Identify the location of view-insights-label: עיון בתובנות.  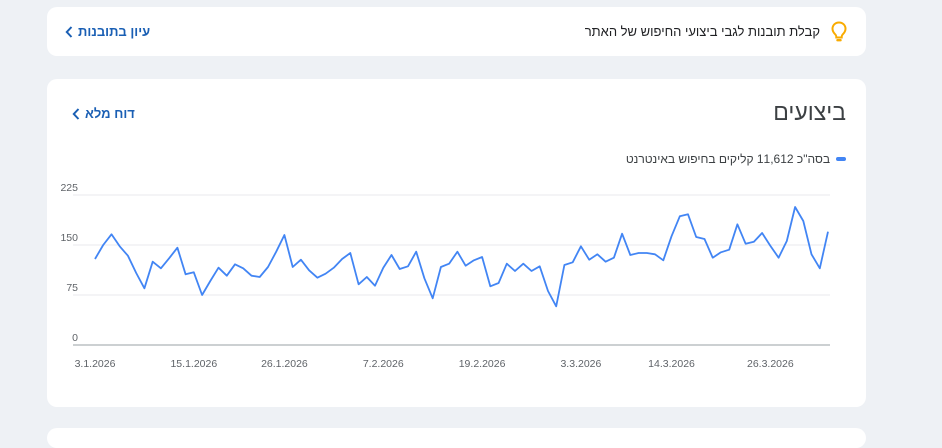
(114, 31).